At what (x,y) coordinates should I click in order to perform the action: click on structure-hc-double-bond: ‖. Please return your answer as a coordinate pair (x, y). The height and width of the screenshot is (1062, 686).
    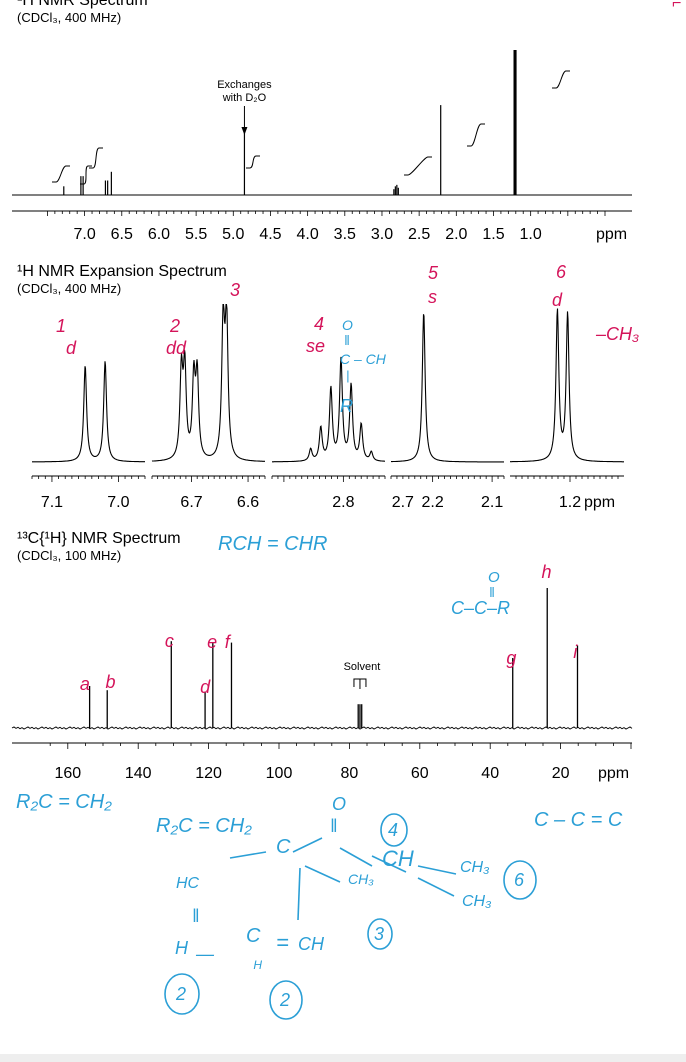
    Looking at the image, I should click on (195, 916).